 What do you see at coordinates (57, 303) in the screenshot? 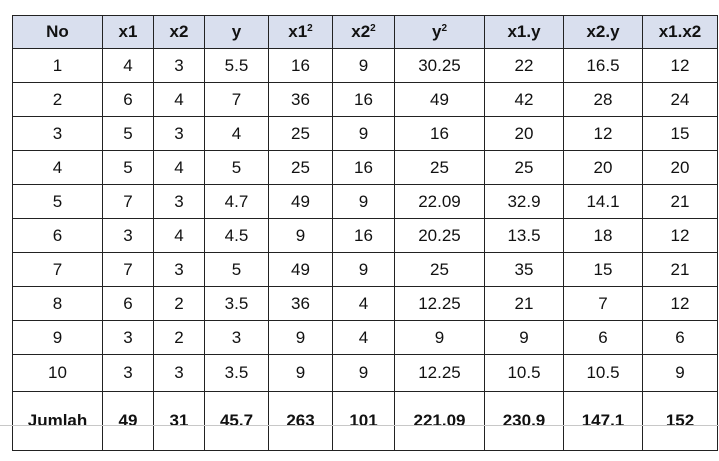
I see `table-cell: 8` at bounding box center [57, 303].